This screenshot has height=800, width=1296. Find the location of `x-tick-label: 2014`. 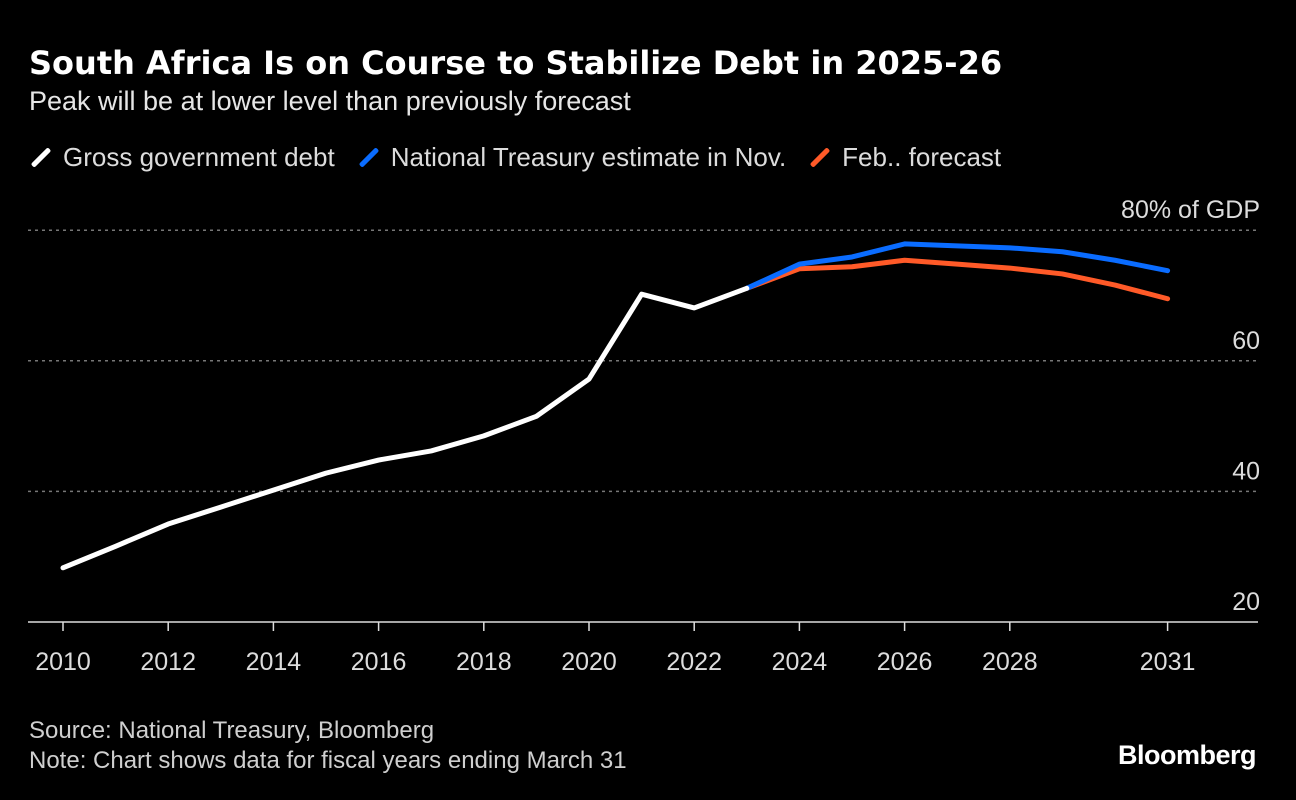

x-tick-label: 2014 is located at coordinates (274, 662).